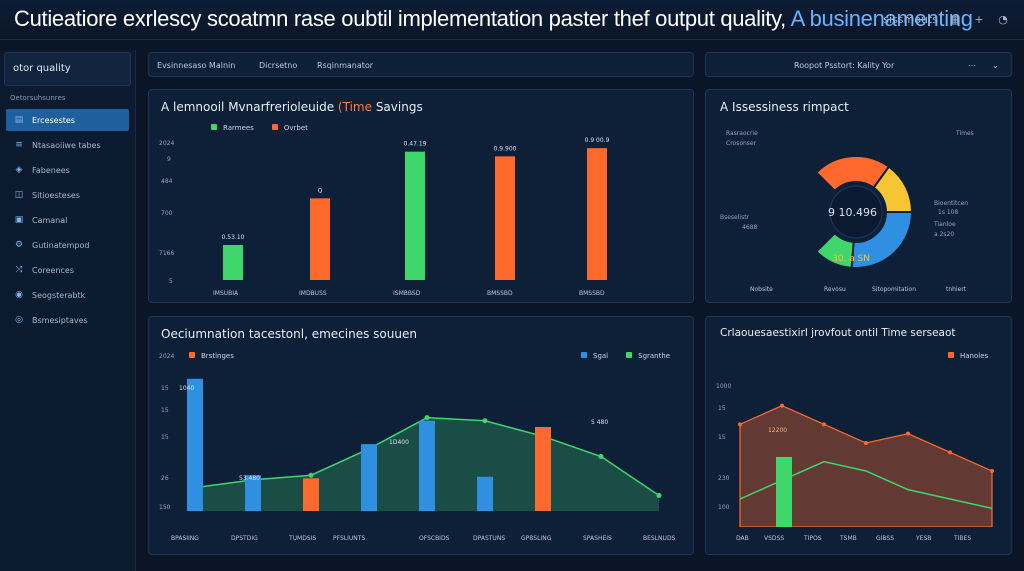 Image resolution: width=1024 pixels, height=571 pixels. What do you see at coordinates (979, 19) in the screenshot?
I see `plus-icon: +` at bounding box center [979, 19].